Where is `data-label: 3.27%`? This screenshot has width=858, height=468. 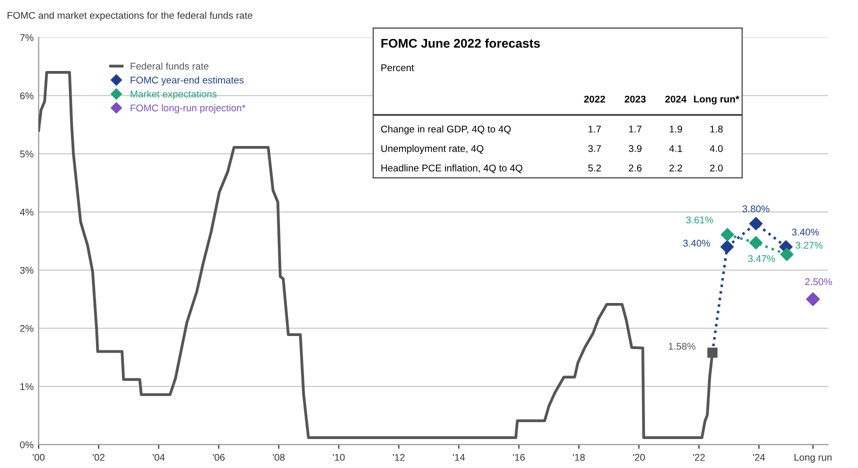 data-label: 3.27% is located at coordinates (809, 245).